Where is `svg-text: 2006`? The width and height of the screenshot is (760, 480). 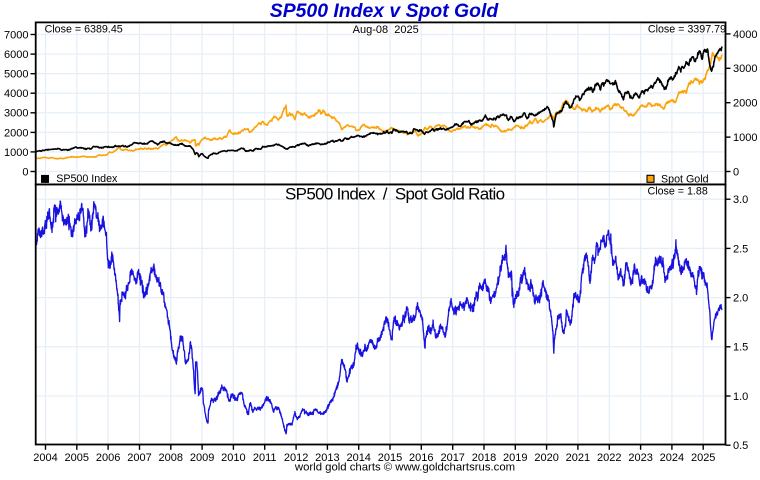 svg-text: 2006 is located at coordinates (108, 458).